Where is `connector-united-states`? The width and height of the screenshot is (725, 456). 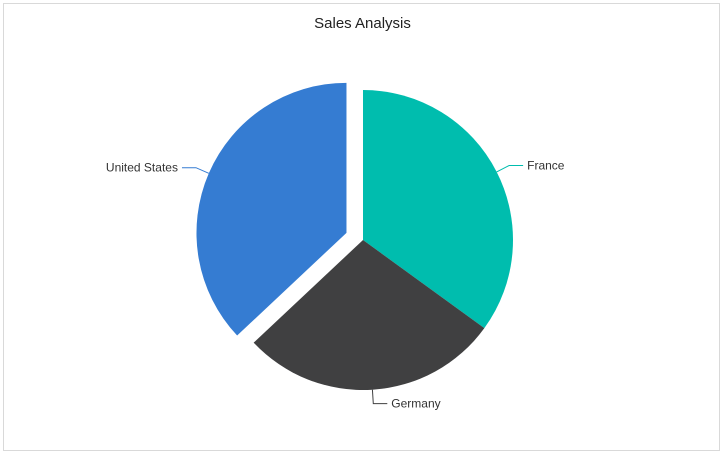 connector-united-states is located at coordinates (195, 170).